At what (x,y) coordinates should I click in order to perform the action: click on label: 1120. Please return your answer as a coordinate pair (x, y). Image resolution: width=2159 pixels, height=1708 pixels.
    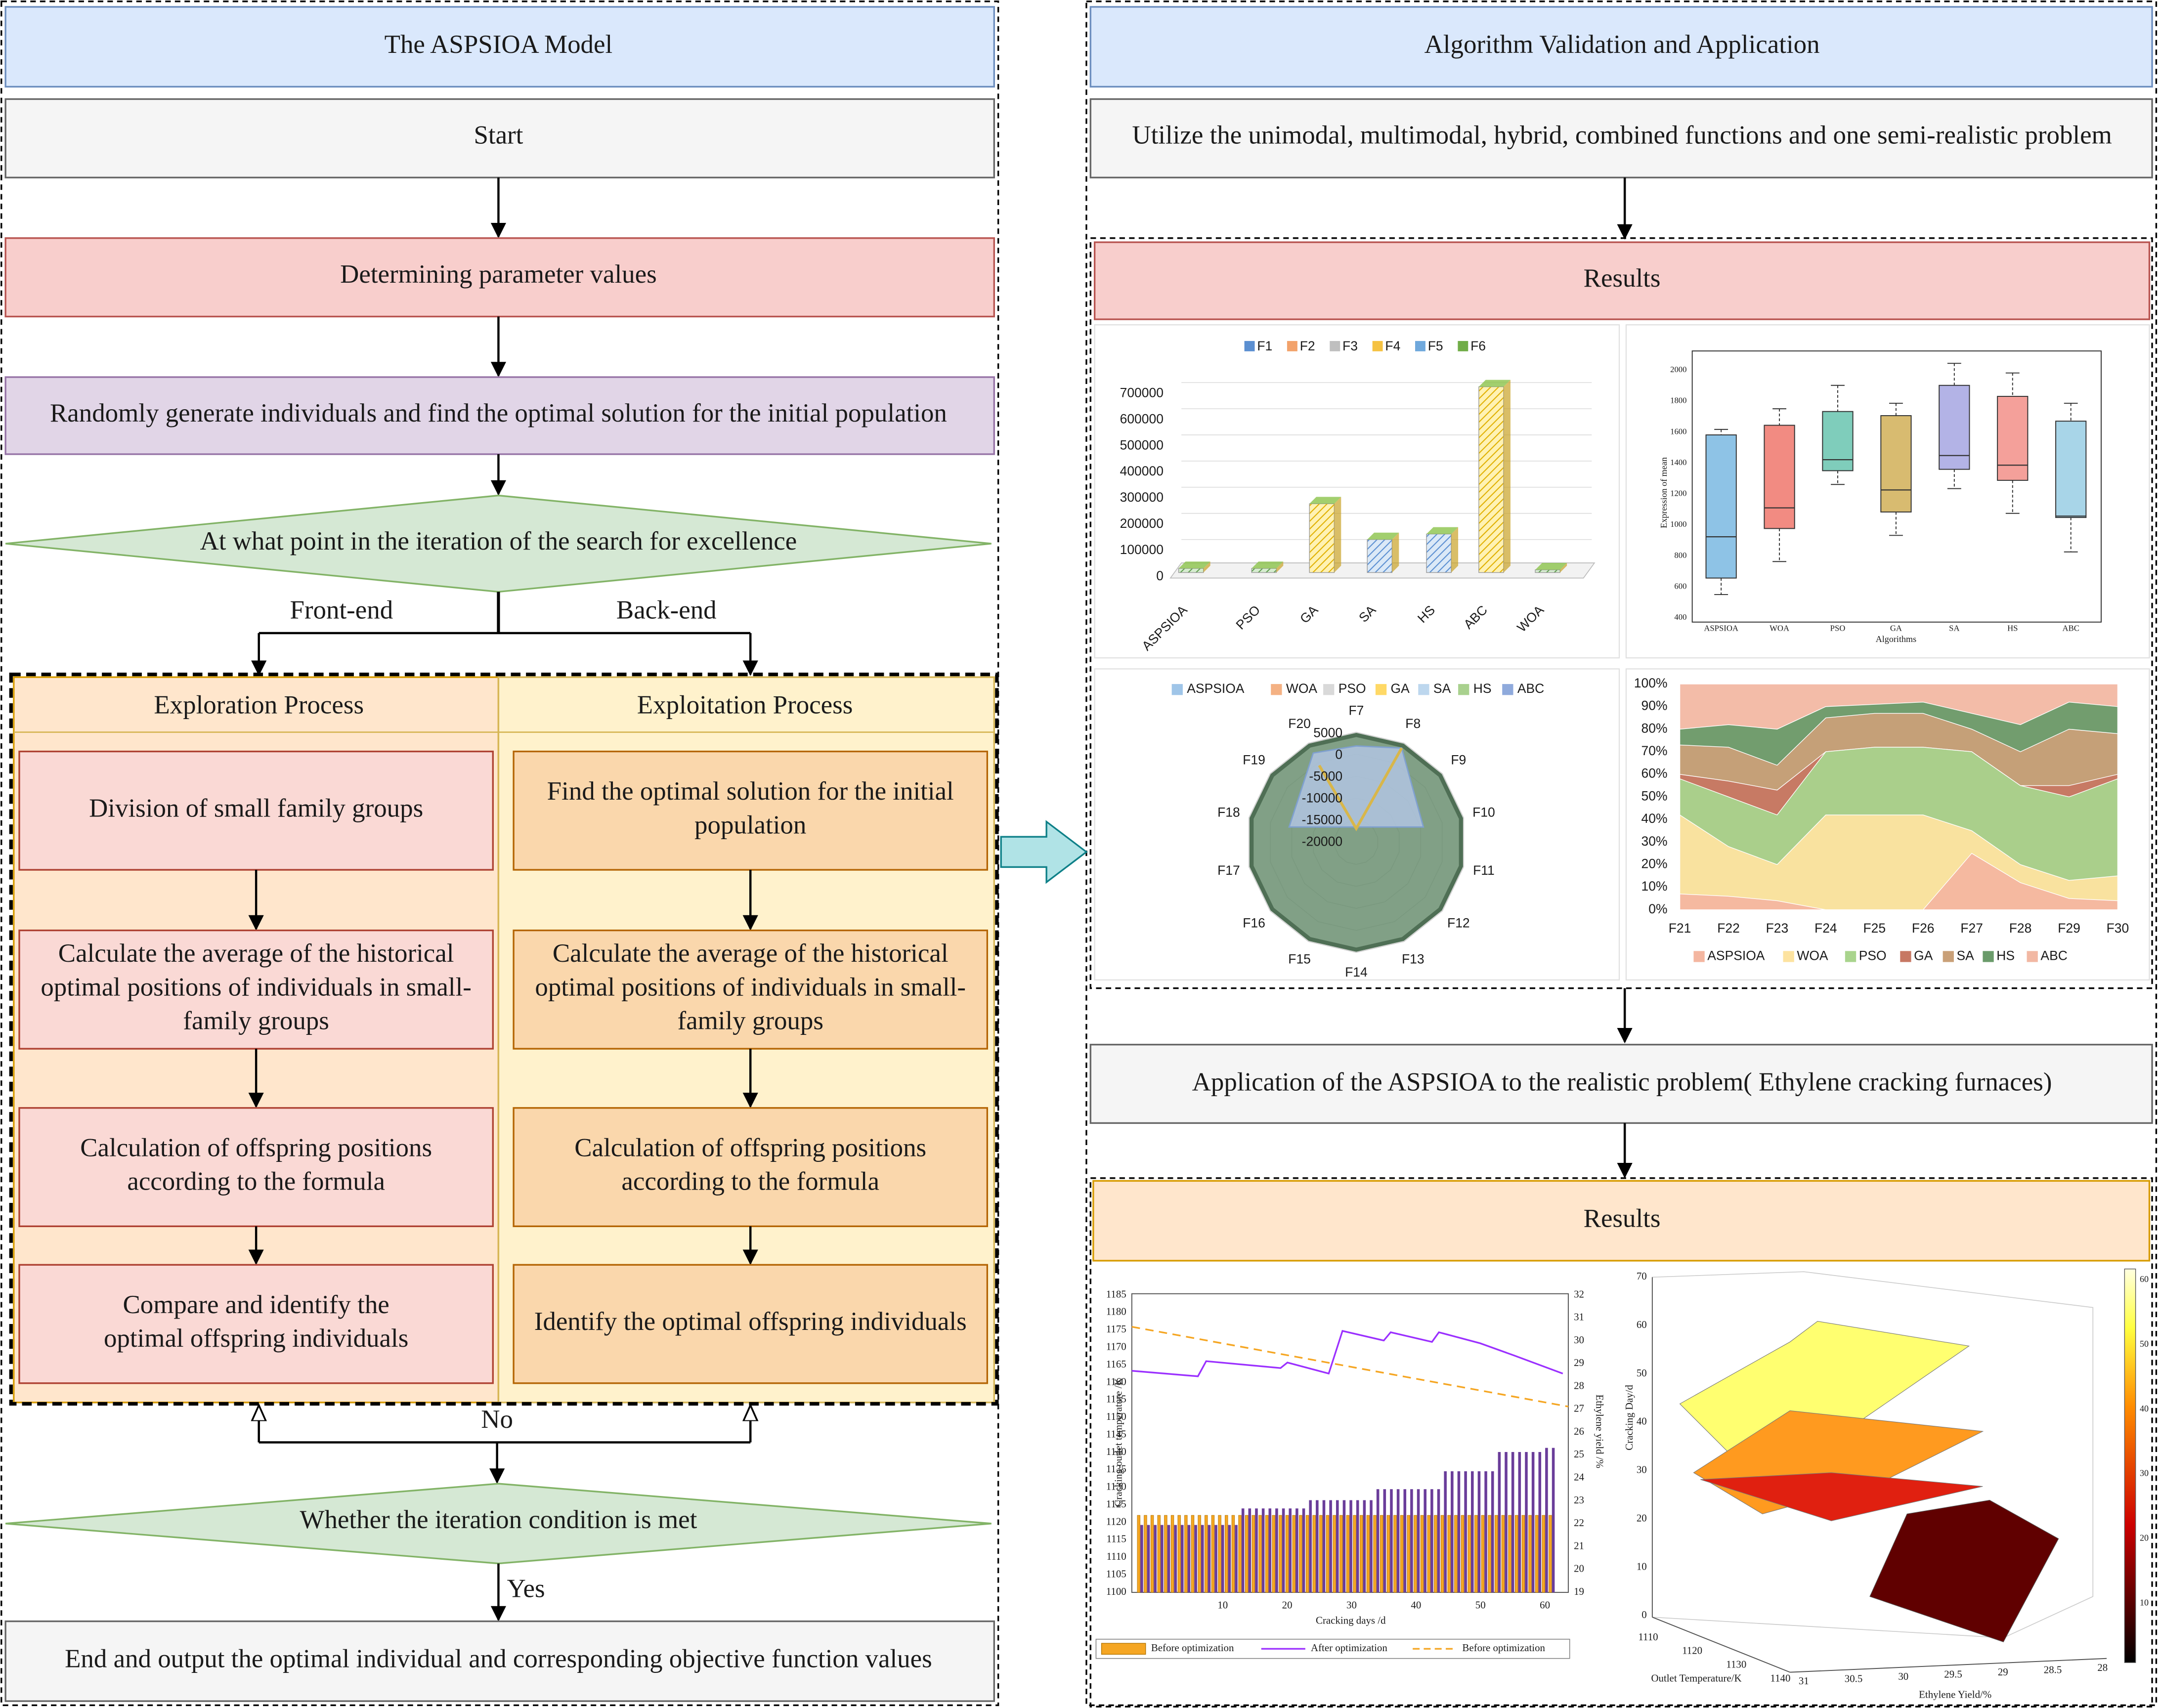
    Looking at the image, I should click on (1116, 1521).